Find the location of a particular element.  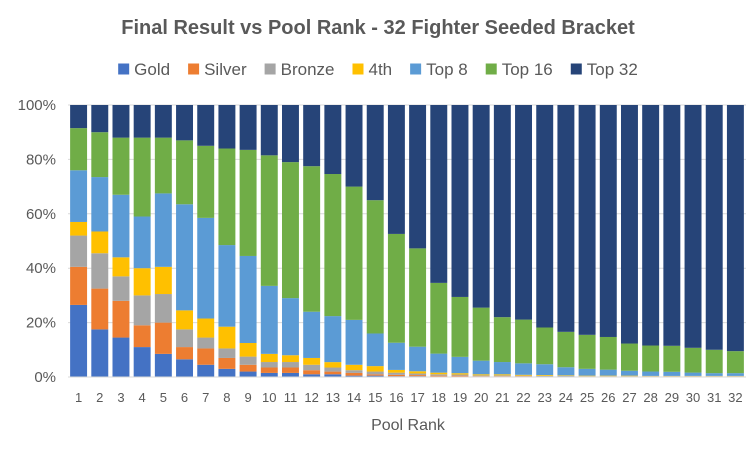

legend-label: Silver is located at coordinates (225, 69).